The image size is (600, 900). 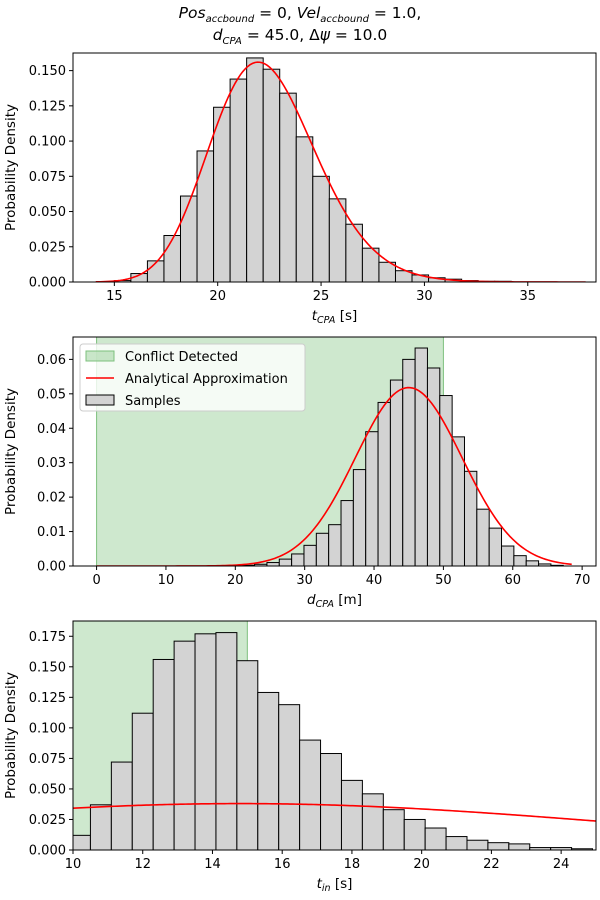 I want to click on y-tick-label: 0.06, so click(x=51, y=360).